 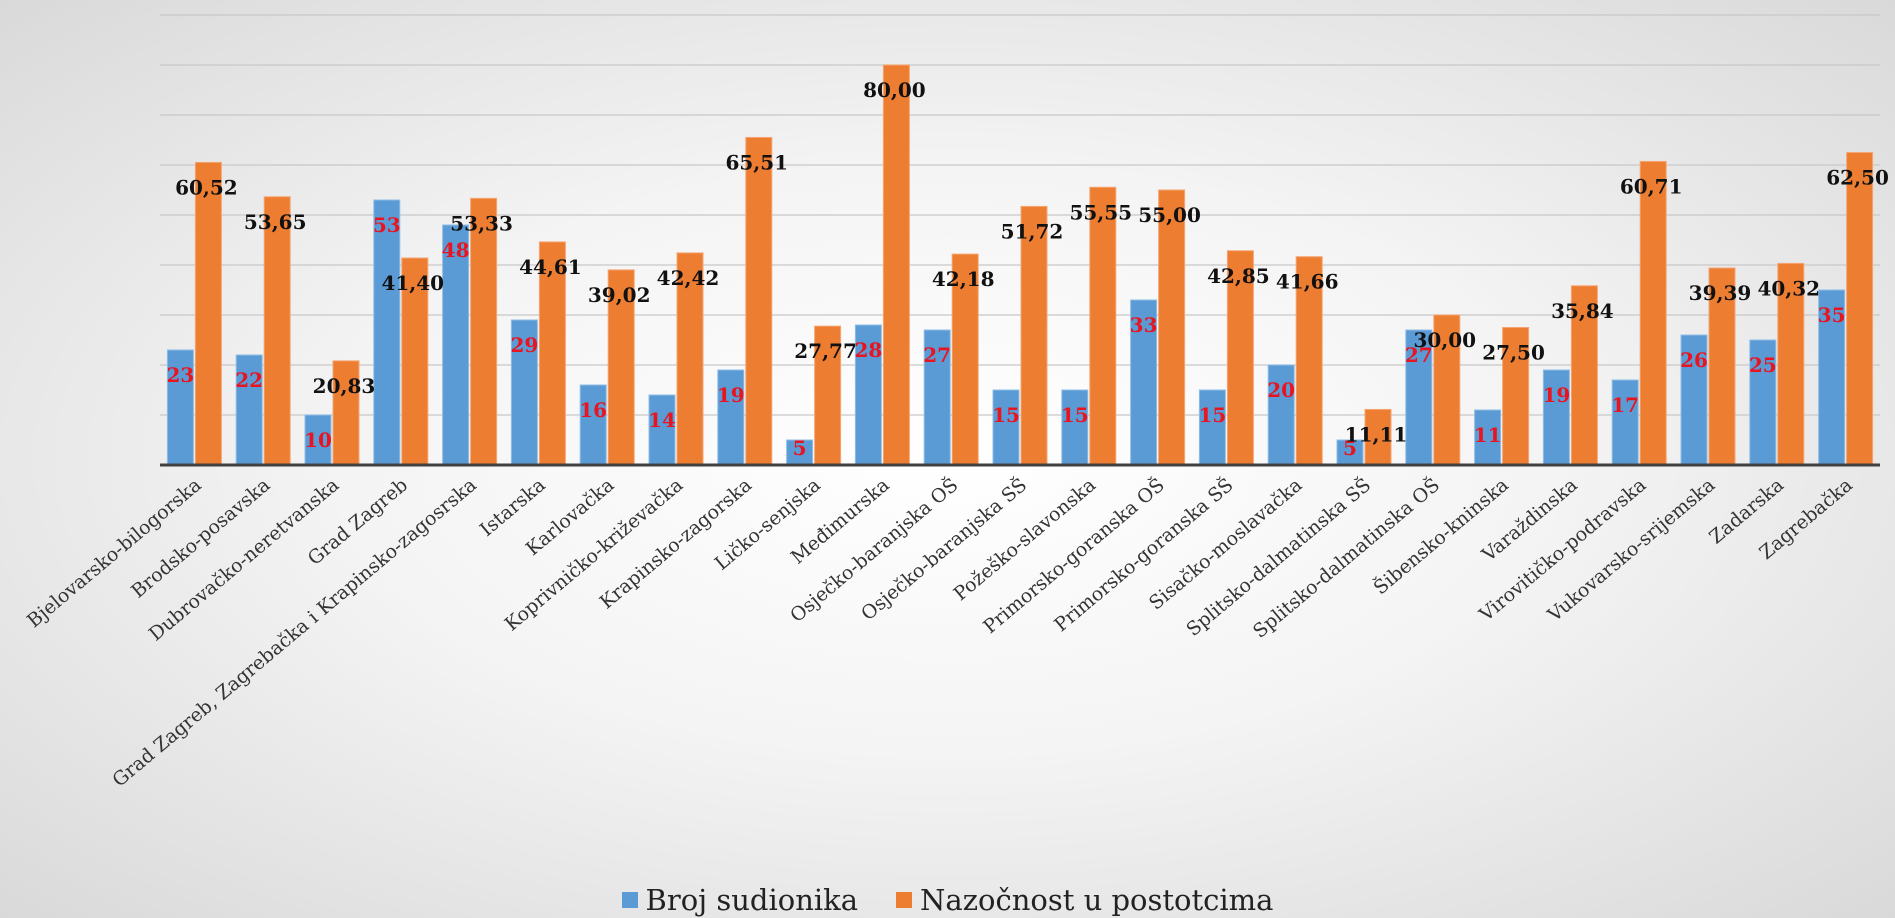 What do you see at coordinates (1832, 315) in the screenshot?
I see `data-label-broj-sudionika: 35` at bounding box center [1832, 315].